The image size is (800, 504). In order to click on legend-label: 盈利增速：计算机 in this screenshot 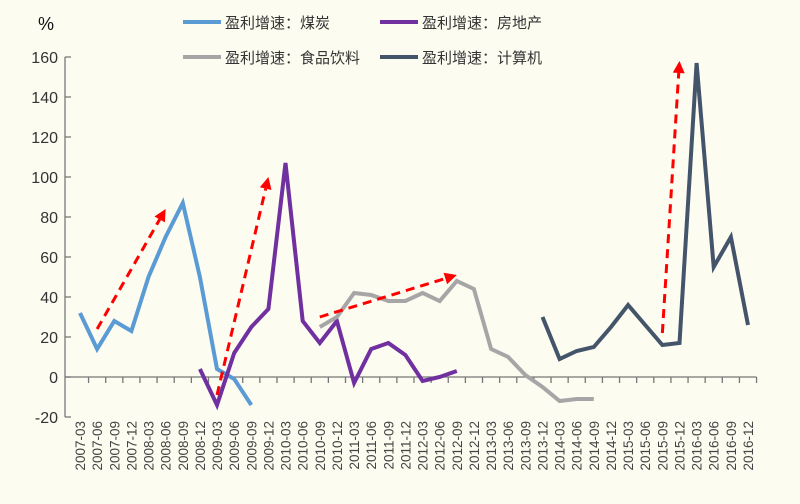, I will do `click(482, 58)`.